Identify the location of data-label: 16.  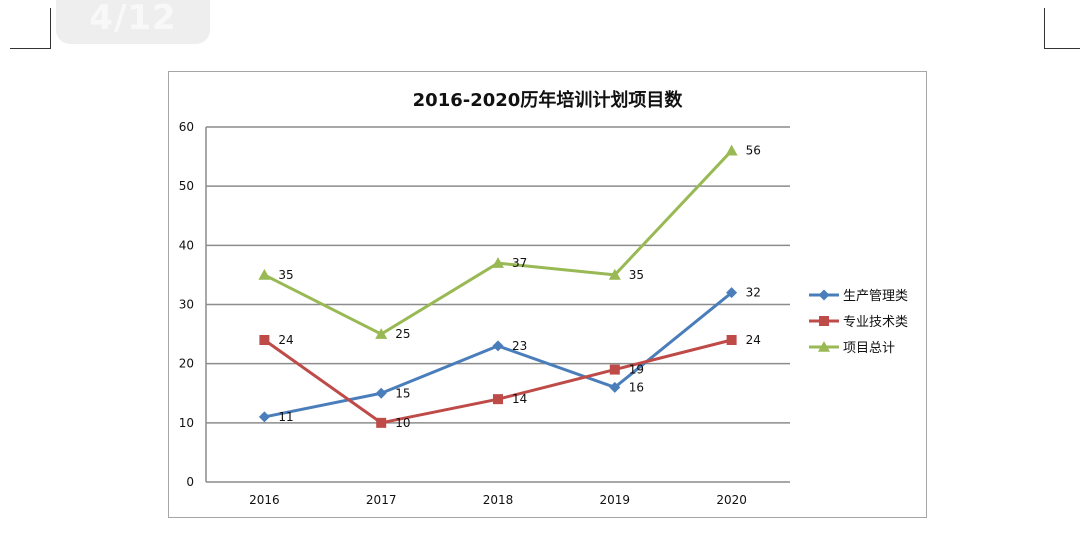
(636, 387).